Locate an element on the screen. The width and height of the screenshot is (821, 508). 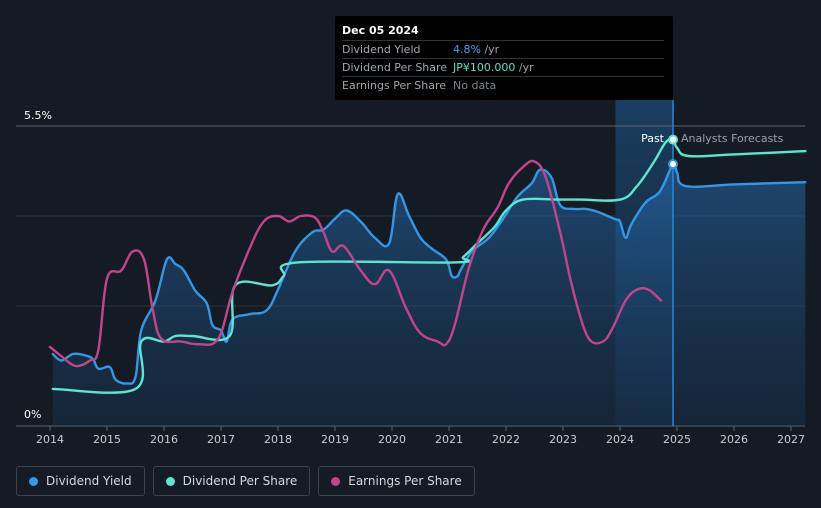
legend-dividend-per-share: Dividend Per Share is located at coordinates (231, 481).